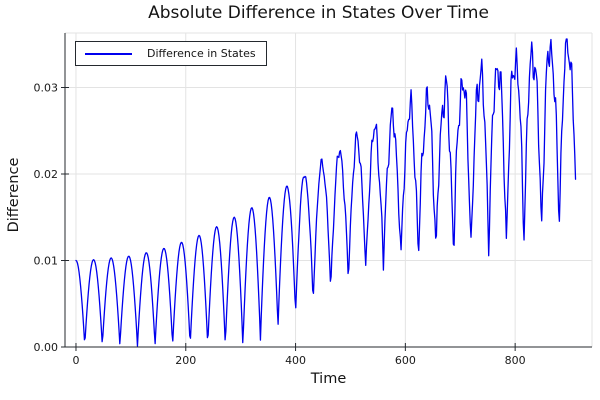 The height and width of the screenshot is (400, 600). I want to click on x-tick-label: 800, so click(515, 360).